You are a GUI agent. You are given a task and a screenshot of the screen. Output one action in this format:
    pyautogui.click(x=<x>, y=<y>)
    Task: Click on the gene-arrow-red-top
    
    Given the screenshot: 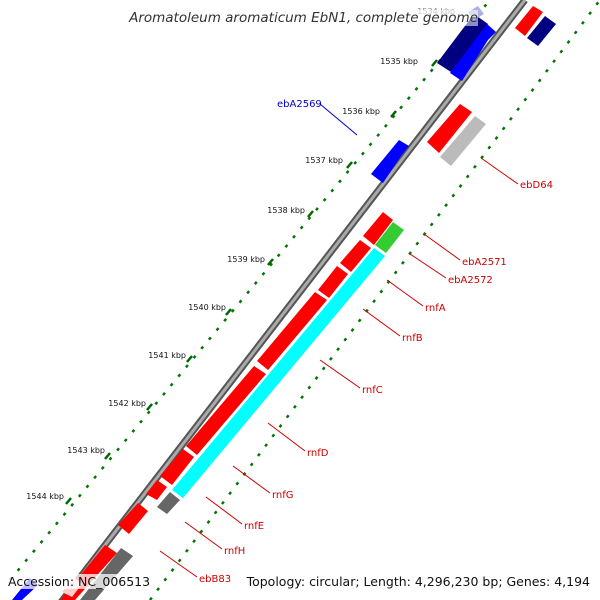 What is the action you would take?
    pyautogui.click(x=529, y=21)
    